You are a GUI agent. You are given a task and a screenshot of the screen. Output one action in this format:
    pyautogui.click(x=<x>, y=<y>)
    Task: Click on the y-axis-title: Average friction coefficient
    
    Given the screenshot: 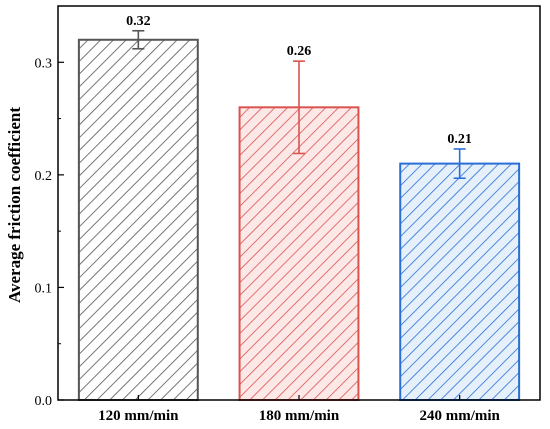 What is the action you would take?
    pyautogui.click(x=14, y=205)
    